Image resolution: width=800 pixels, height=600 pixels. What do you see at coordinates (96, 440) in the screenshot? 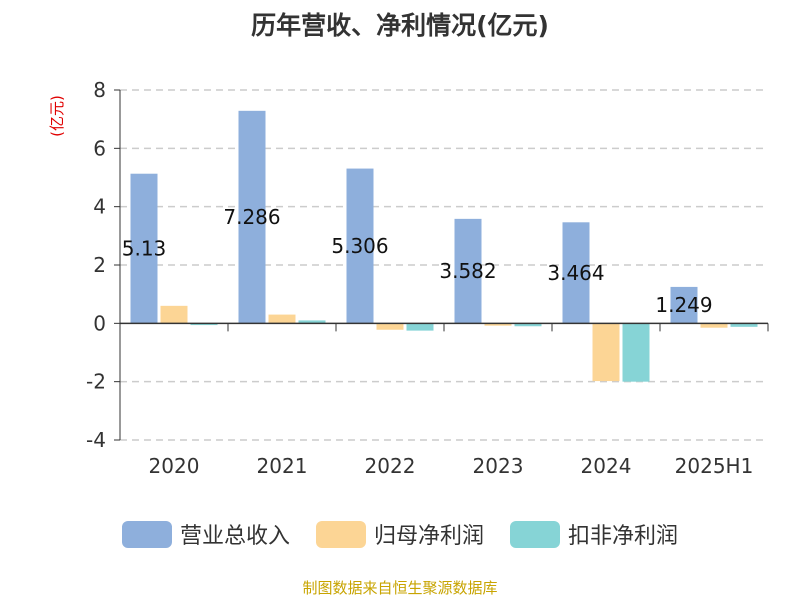
I see `y-tick-label: -4` at bounding box center [96, 440].